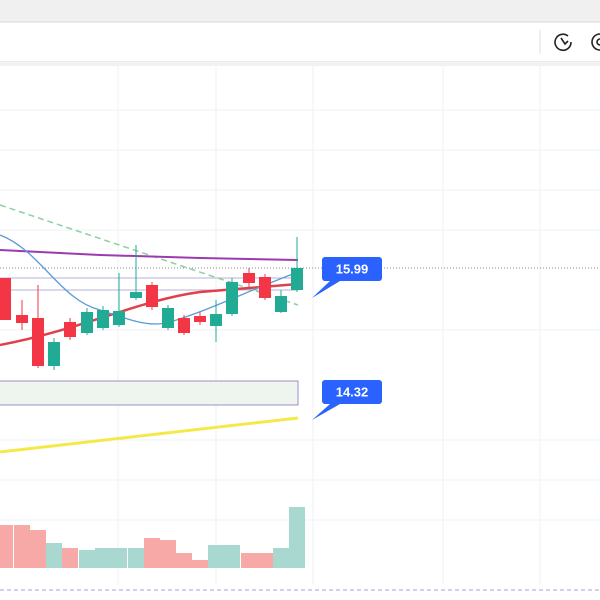 The image size is (600, 600). I want to click on price-label: 15.99, so click(347, 277).